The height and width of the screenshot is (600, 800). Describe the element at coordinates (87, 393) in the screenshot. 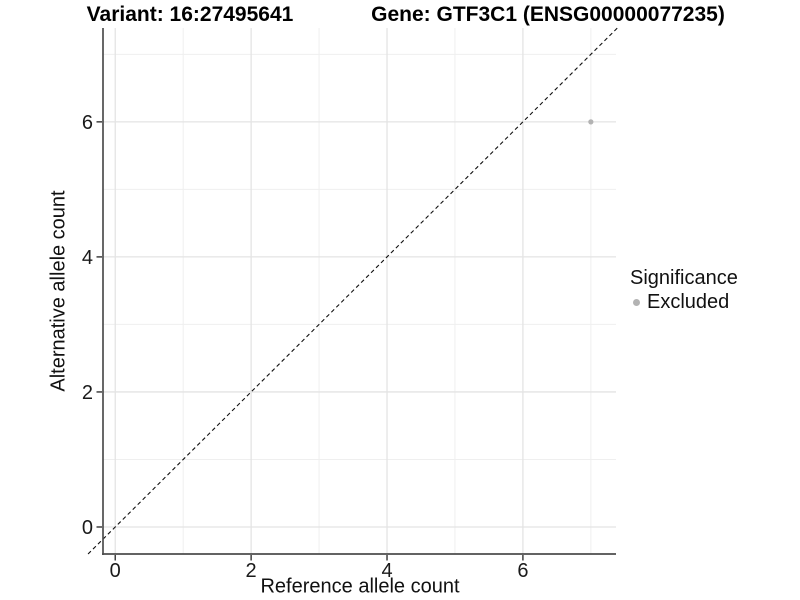

I see `y-tick-label: 2` at that location.